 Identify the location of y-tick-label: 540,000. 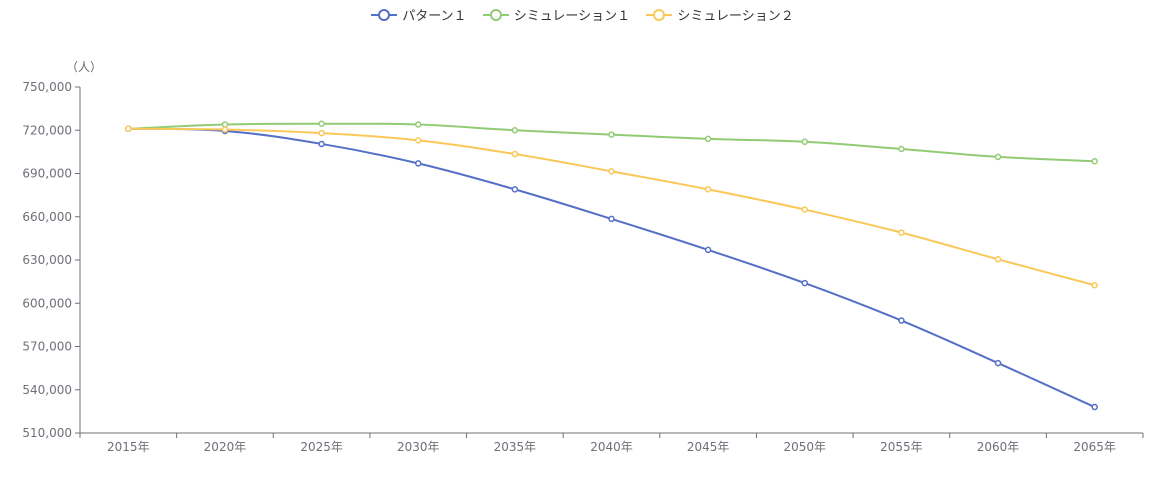
(47, 390).